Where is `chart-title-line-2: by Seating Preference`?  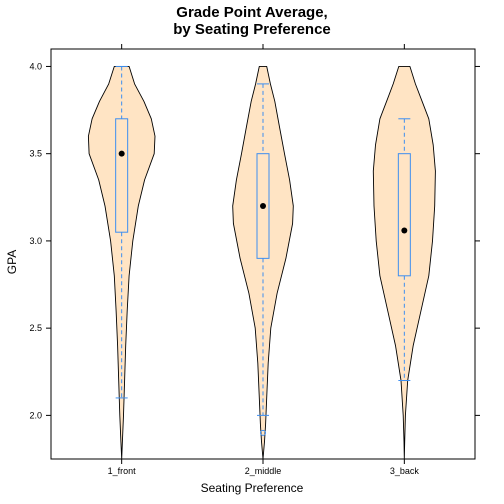 chart-title-line-2: by Seating Preference is located at coordinates (252, 29).